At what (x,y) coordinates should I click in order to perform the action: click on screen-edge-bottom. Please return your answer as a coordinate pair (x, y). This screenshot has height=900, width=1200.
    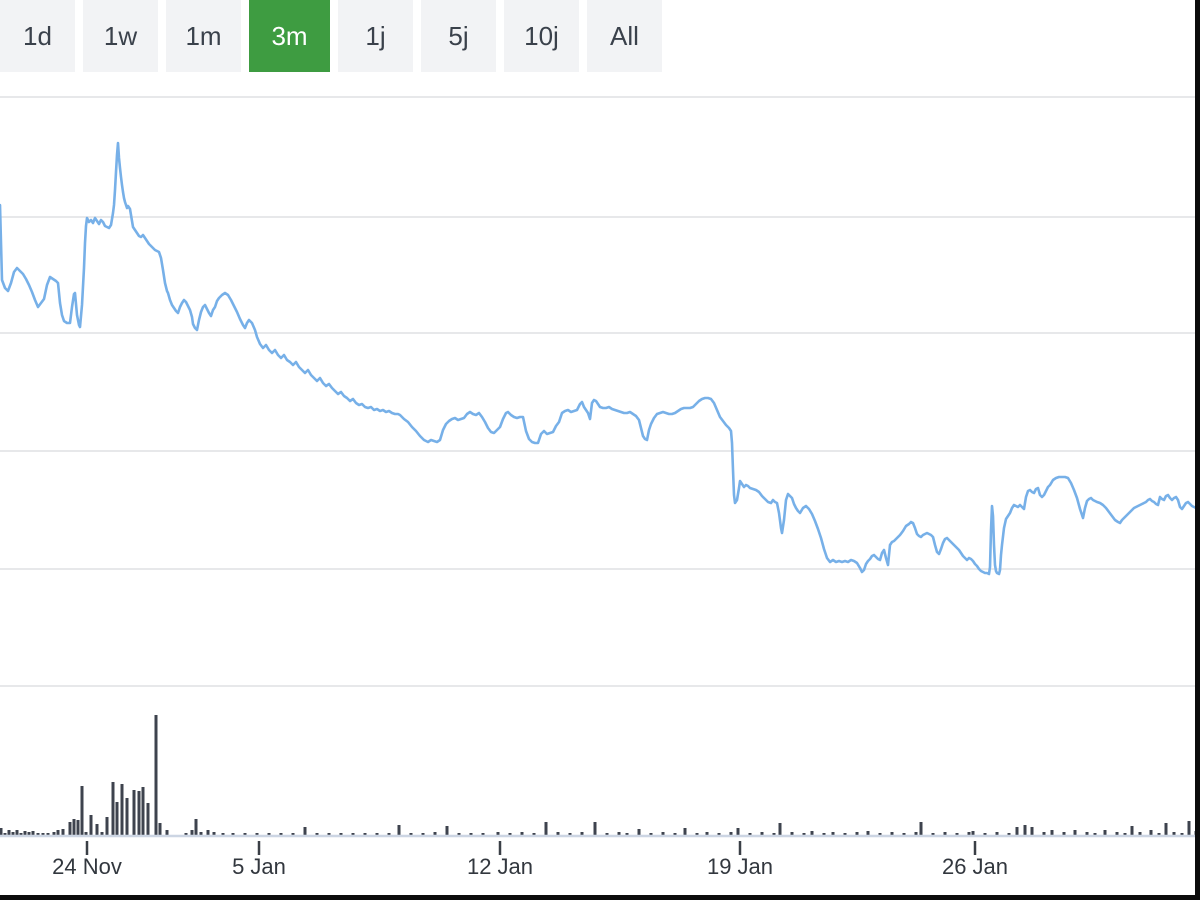
    Looking at the image, I should click on (600, 897).